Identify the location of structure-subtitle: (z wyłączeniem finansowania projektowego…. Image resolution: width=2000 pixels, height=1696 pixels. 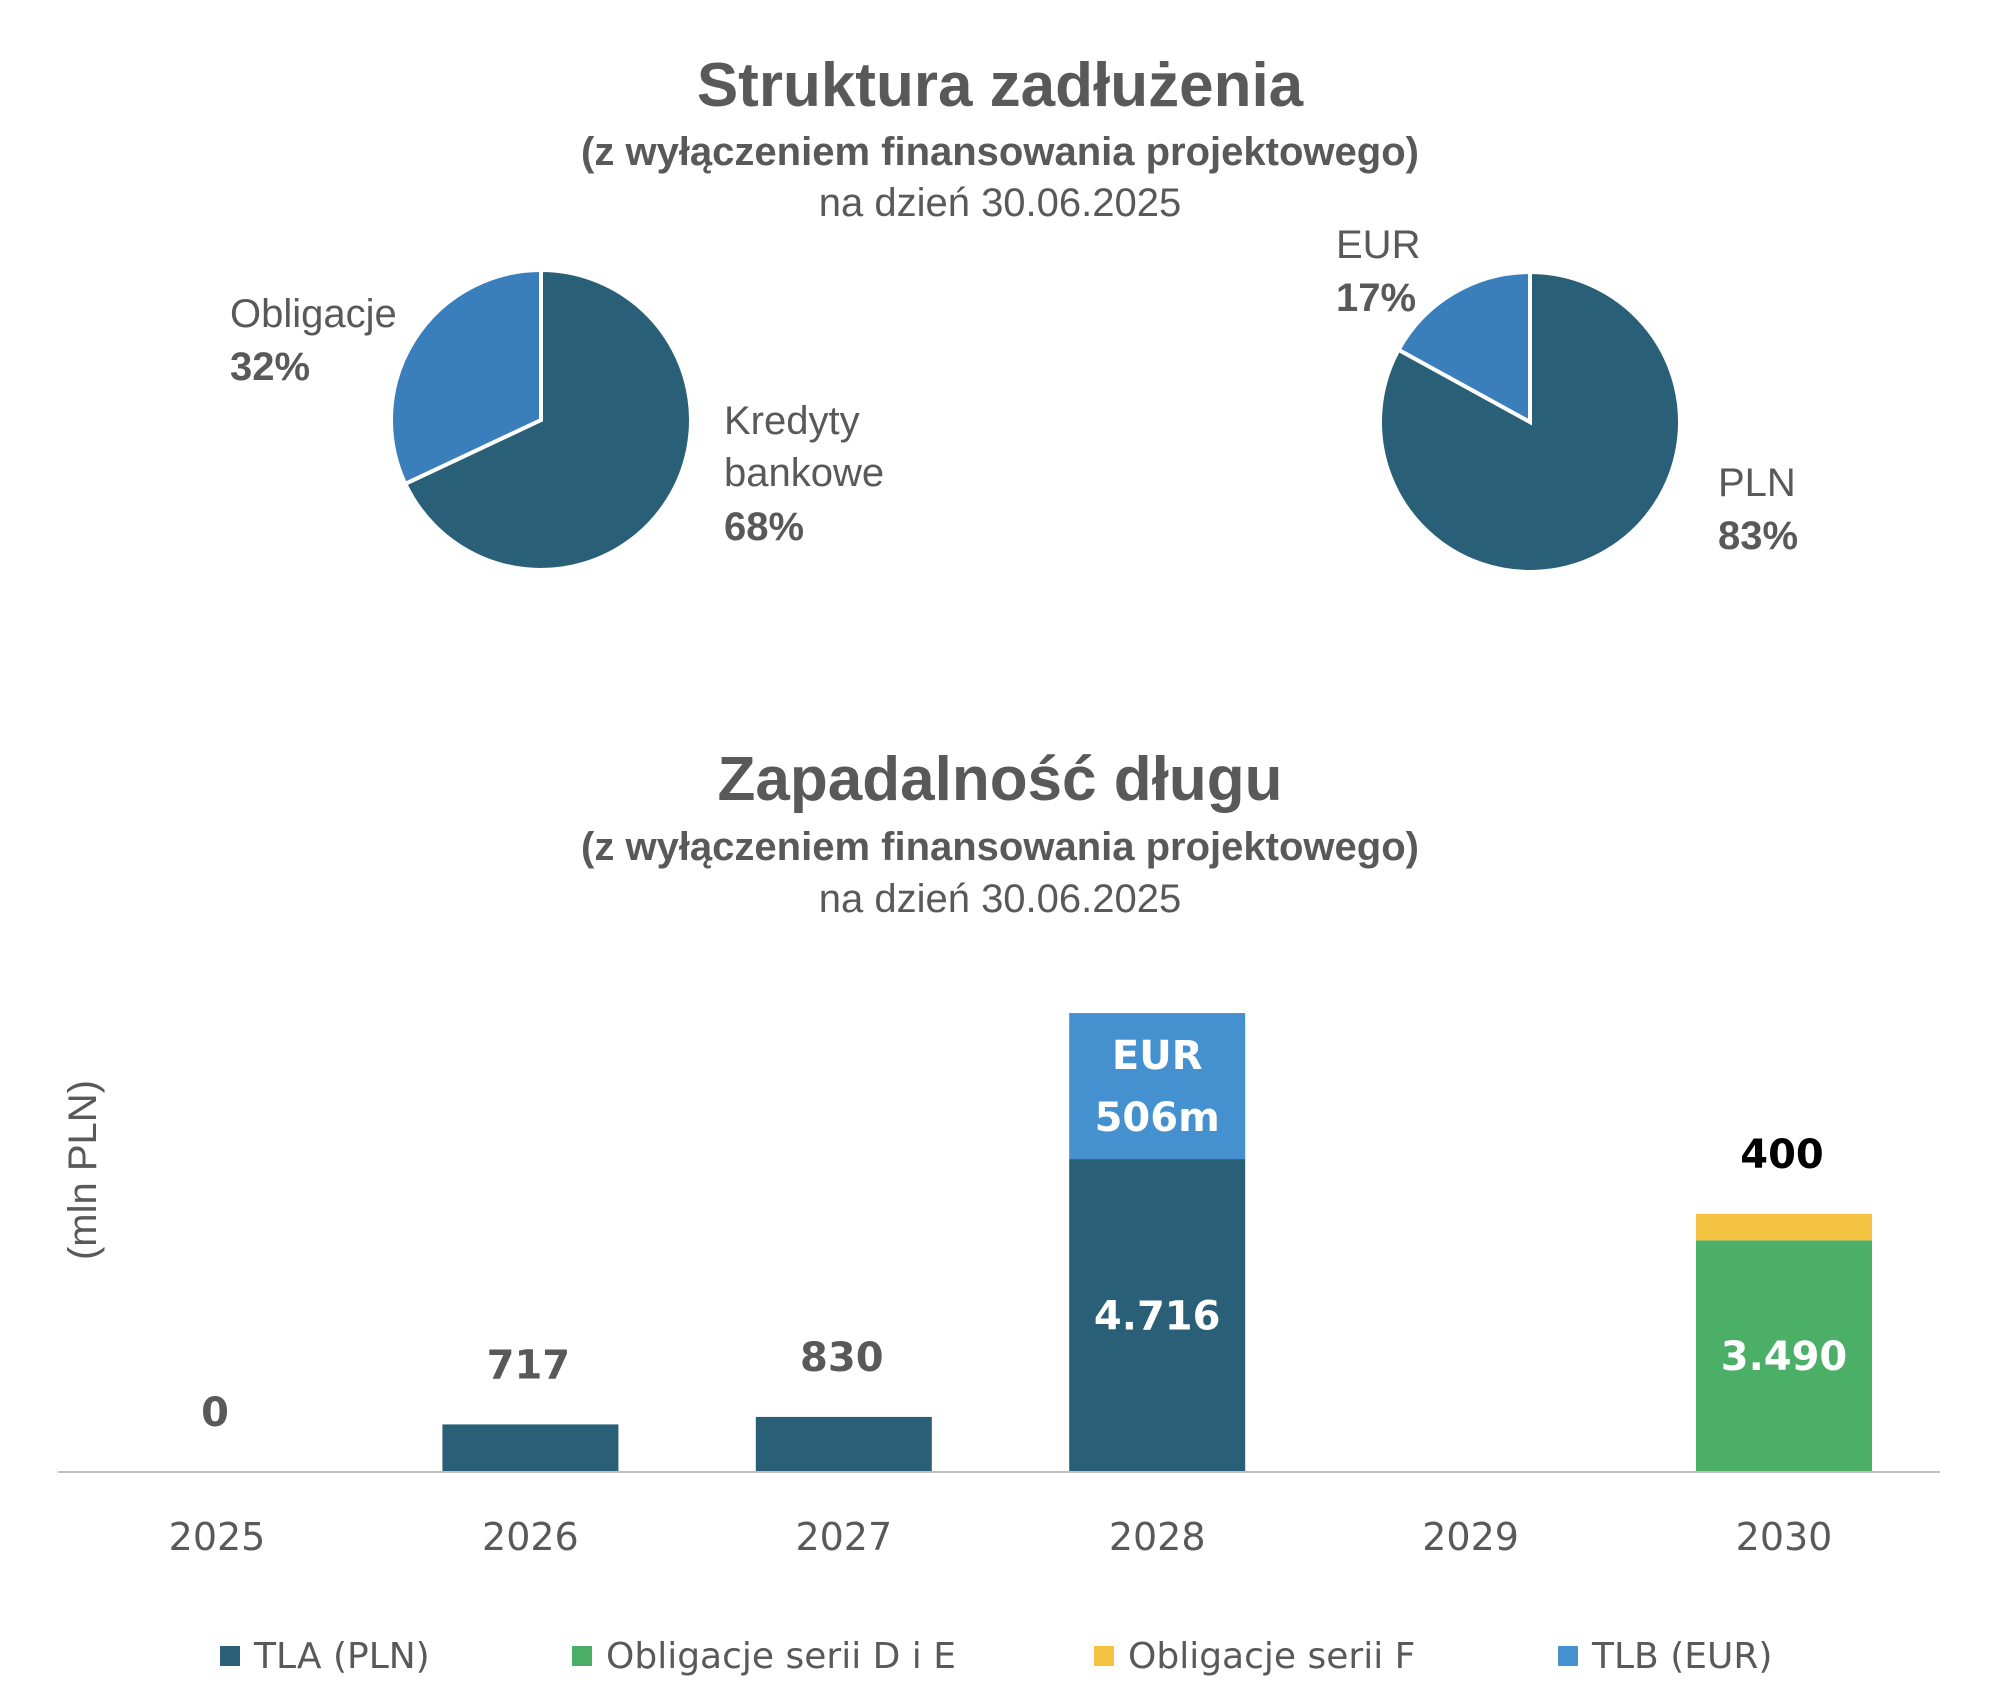
(1000, 152).